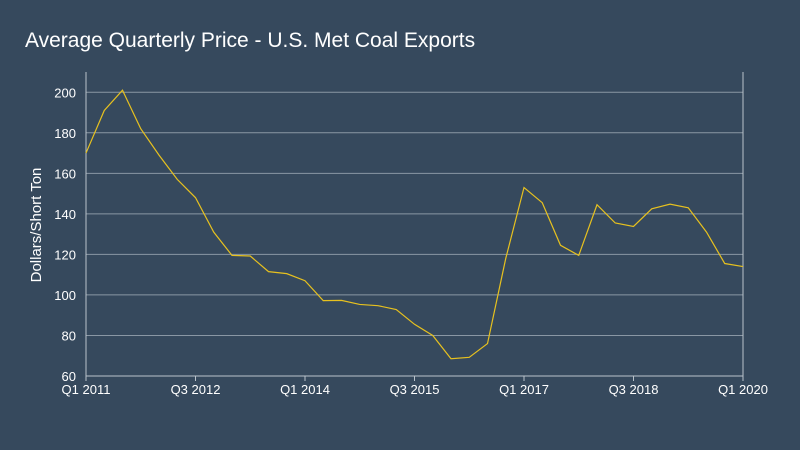 The width and height of the screenshot is (800, 450). What do you see at coordinates (65, 133) in the screenshot?
I see `y-tick-label: 180` at bounding box center [65, 133].